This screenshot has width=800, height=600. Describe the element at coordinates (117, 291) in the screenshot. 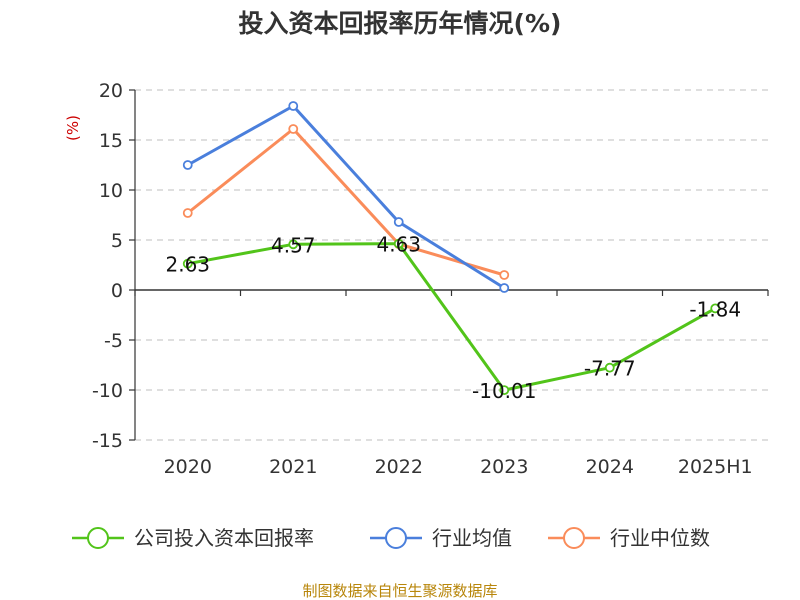

I see `y-tick-label: 0` at that location.